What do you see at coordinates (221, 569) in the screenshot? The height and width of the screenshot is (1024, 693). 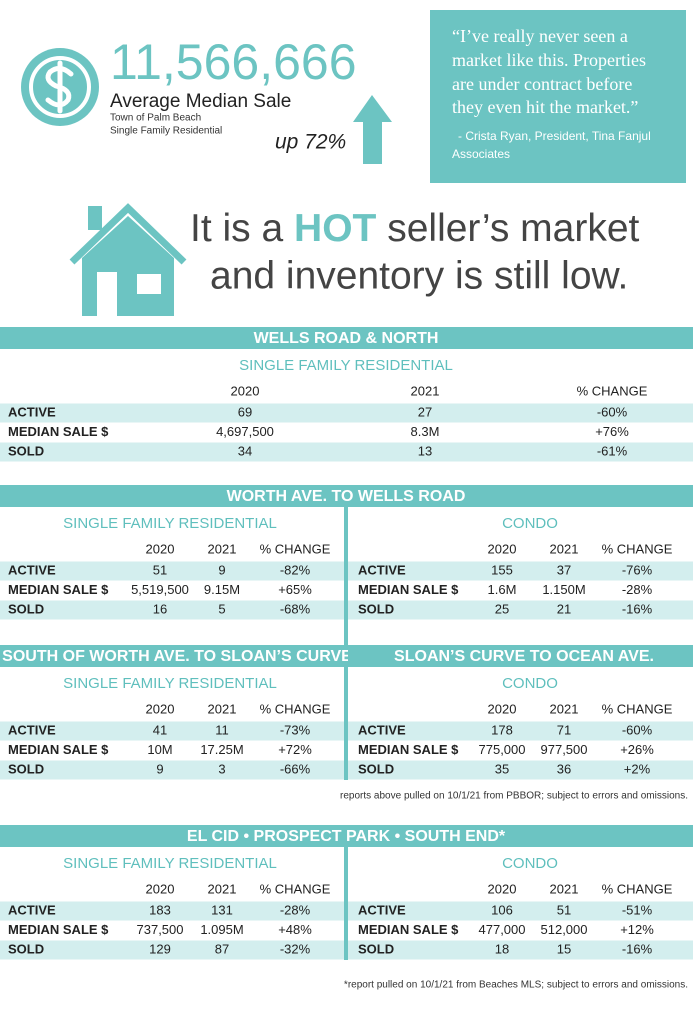 I see `cell-value: 9` at bounding box center [221, 569].